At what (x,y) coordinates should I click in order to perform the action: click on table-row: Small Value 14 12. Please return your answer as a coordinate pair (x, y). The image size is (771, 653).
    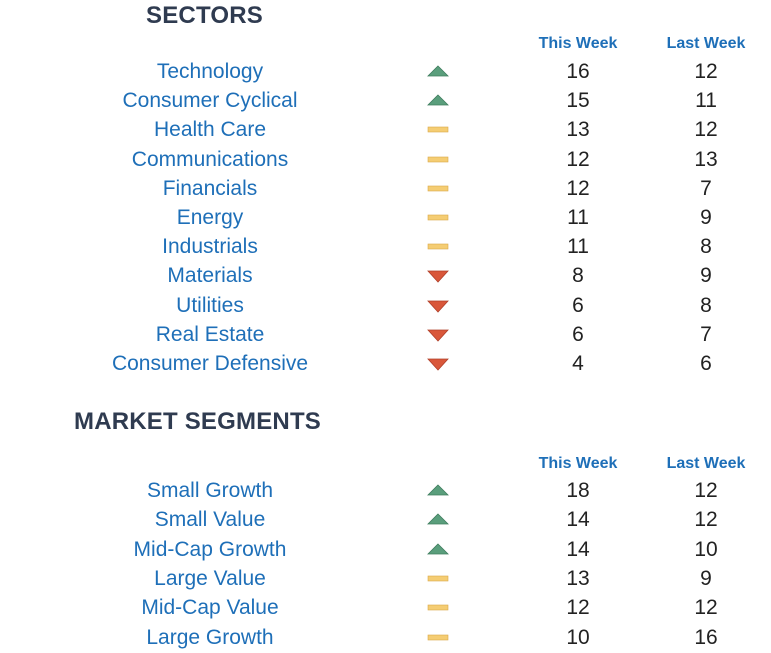
    Looking at the image, I should click on (385, 519).